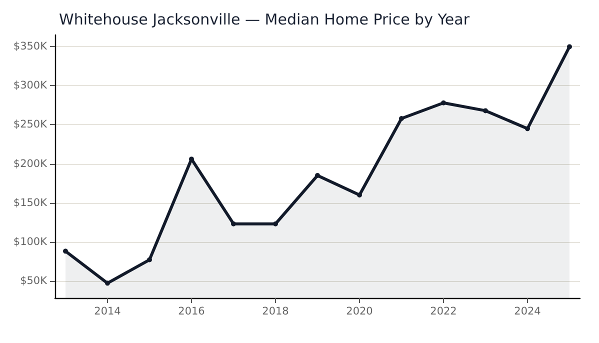 This screenshot has height=343, width=599. What do you see at coordinates (264, 19) in the screenshot?
I see `chart-title: Whitehouse Jacksonville — Median Home Price by Year` at bounding box center [264, 19].